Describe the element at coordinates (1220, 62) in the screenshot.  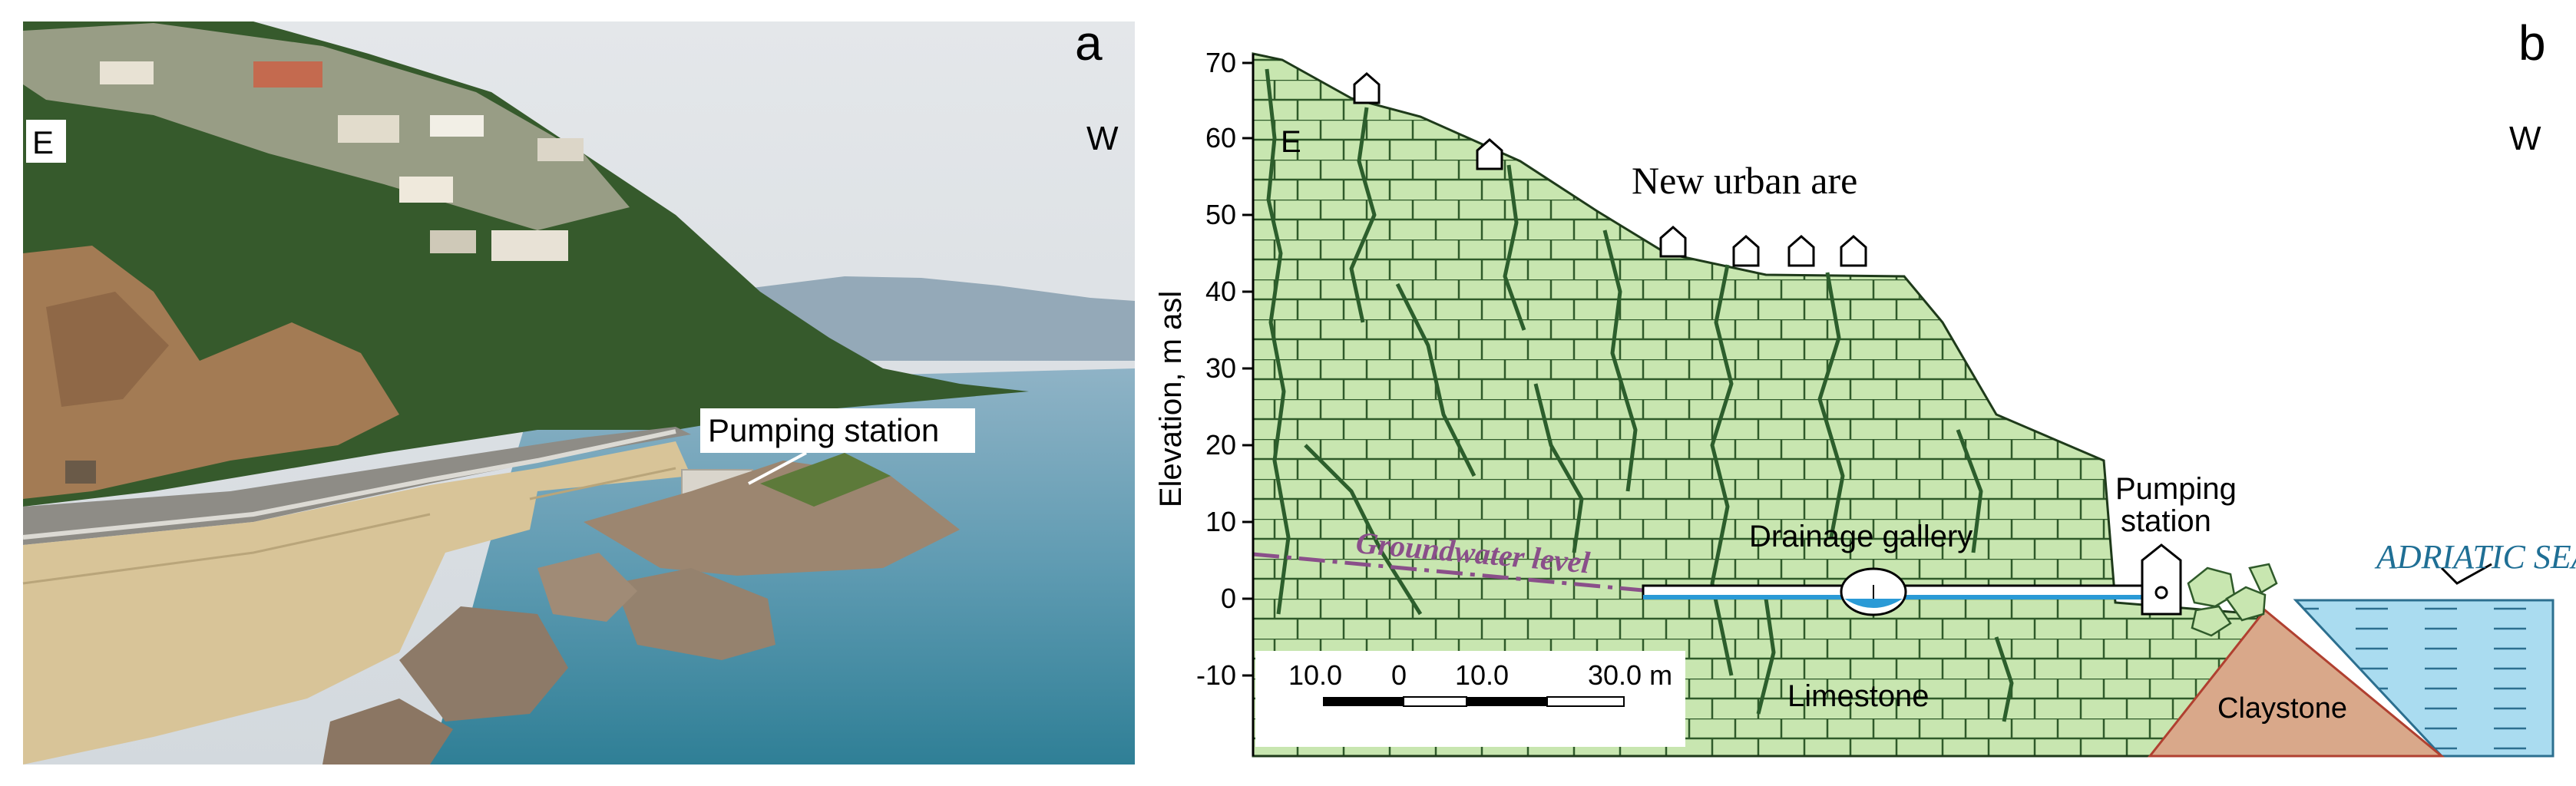
I see `y-tick-70: 70` at that location.